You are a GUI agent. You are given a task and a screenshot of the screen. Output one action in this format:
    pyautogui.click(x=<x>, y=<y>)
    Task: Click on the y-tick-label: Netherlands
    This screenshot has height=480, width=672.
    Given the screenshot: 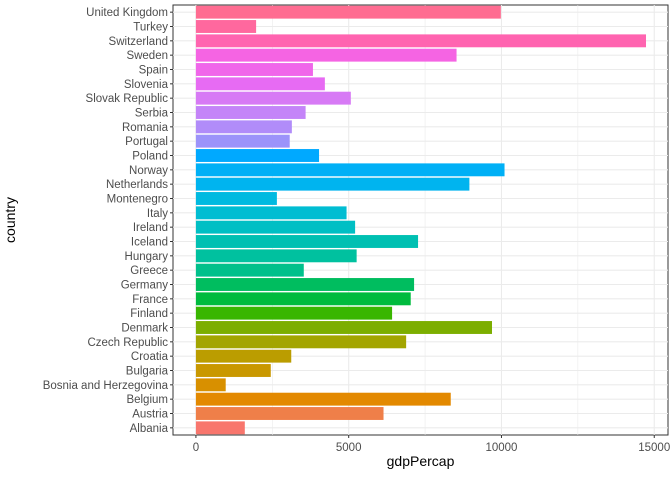 What is the action you would take?
    pyautogui.click(x=137, y=185)
    